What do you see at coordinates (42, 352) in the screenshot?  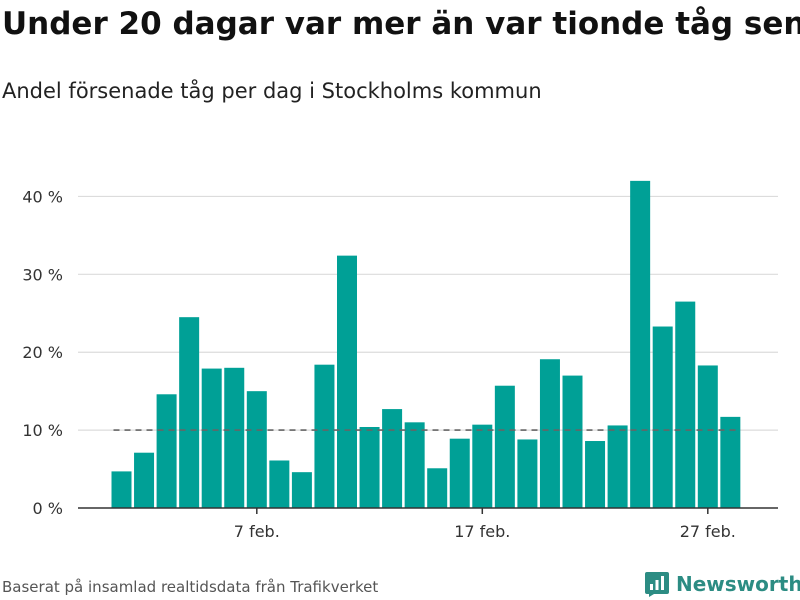 I see `y-tick-label: 20 %` at bounding box center [42, 352].